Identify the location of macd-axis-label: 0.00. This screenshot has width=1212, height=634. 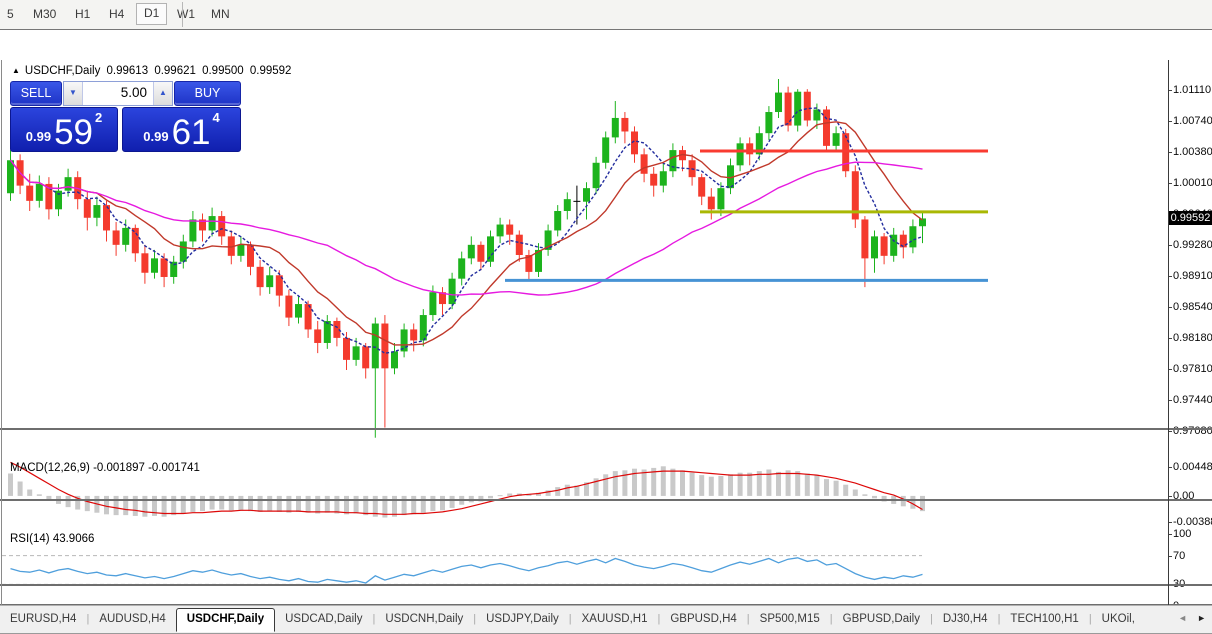
(1181, 495).